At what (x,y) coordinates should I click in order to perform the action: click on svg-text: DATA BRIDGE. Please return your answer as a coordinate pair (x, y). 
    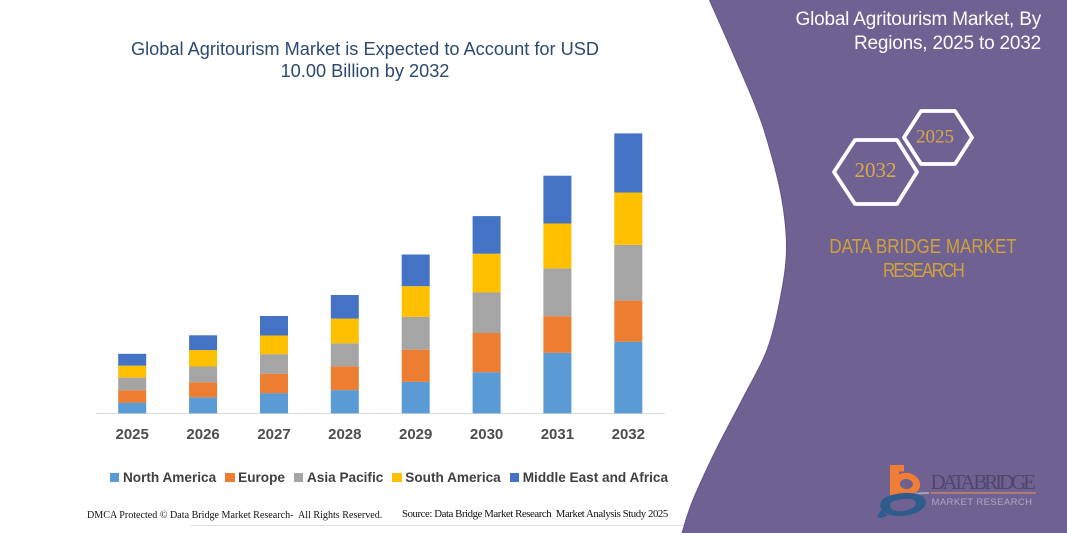
    Looking at the image, I should click on (984, 482).